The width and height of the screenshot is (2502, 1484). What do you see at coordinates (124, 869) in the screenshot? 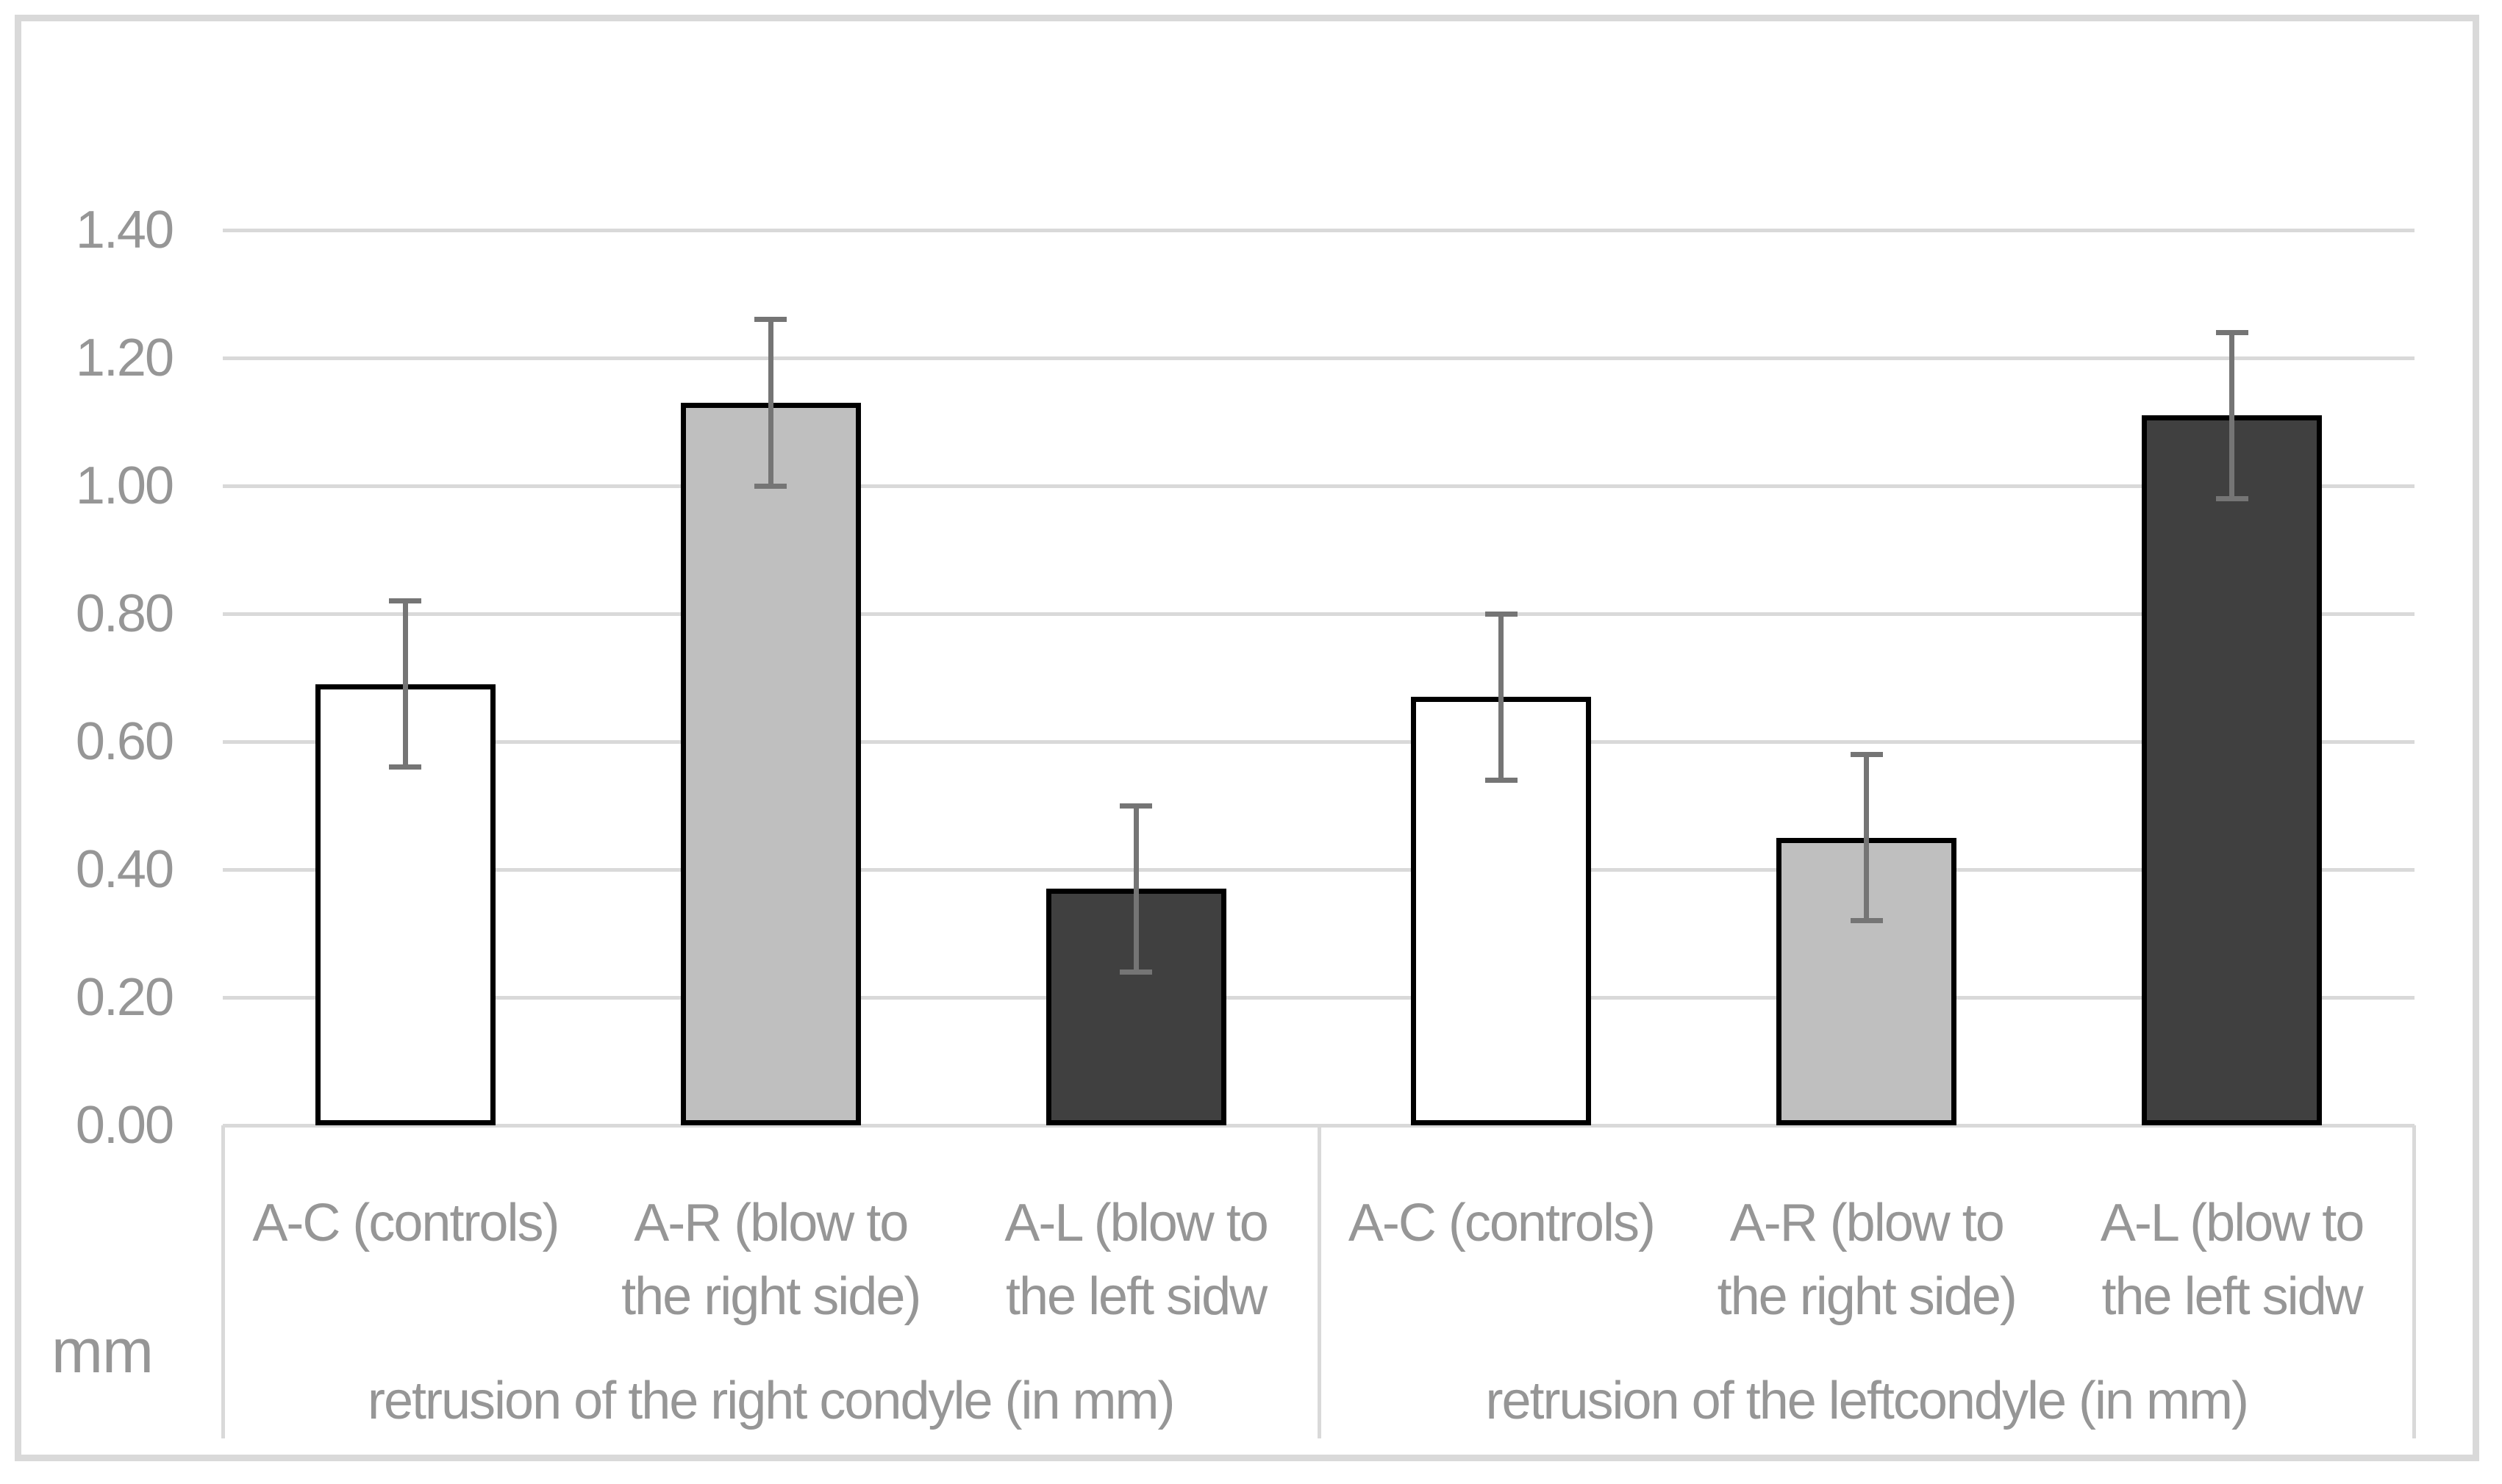
I see `y-axis-tick-label: 0.40` at bounding box center [124, 869].